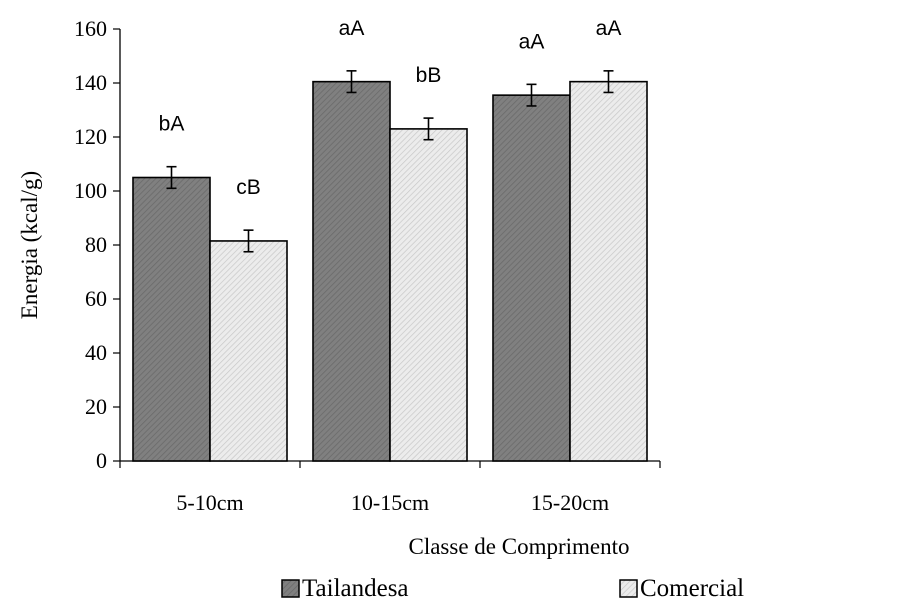 Image resolution: width=922 pixels, height=608 pixels. I want to click on data-label: bB, so click(429, 75).